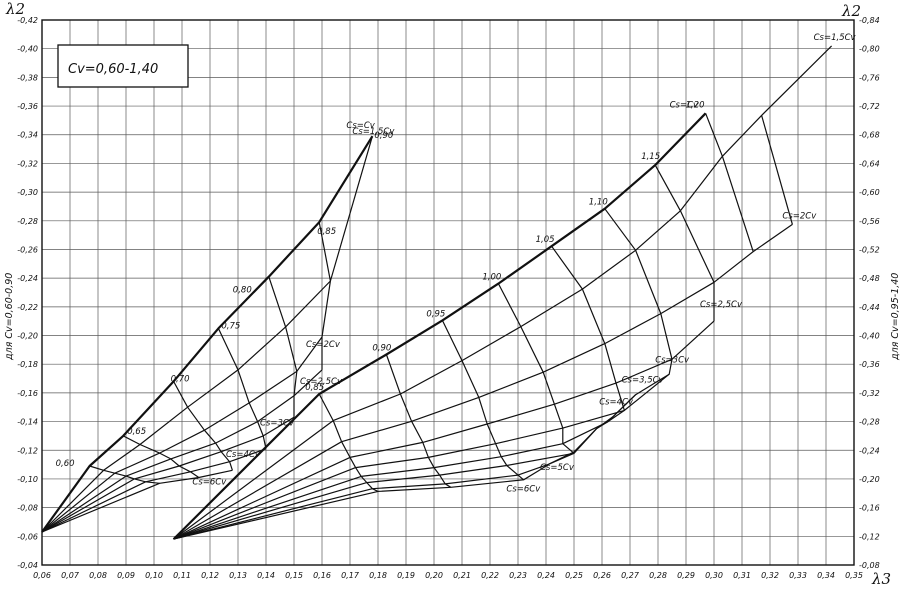 The height and width of the screenshot is (600, 909). I want to click on y-tick-label-left: -0,22, so click(27, 307).